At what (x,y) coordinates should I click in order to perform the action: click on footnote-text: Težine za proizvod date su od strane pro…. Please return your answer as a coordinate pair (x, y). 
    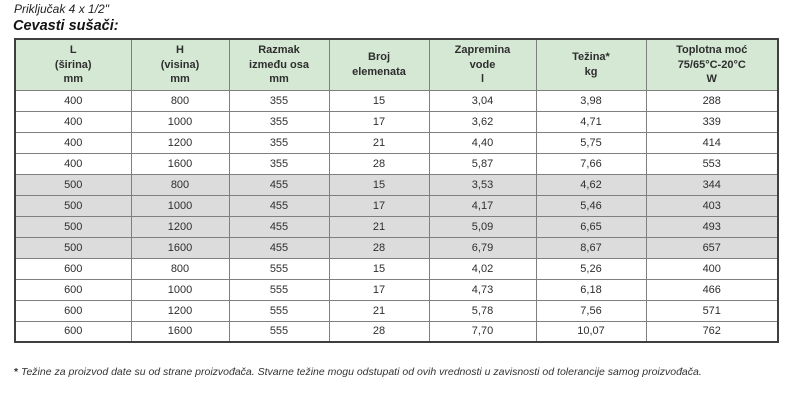
    Looking at the image, I should click on (360, 372).